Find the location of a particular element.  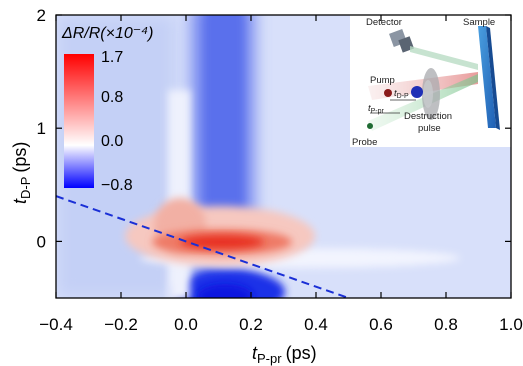

colorbar-tick-mid: 0.8 is located at coordinates (112, 97).